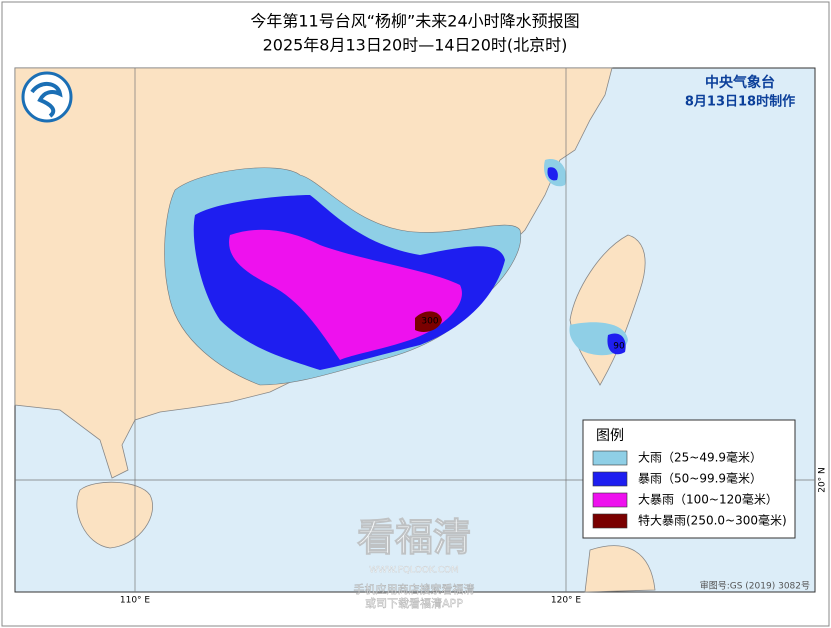  I want to click on hainan, so click(114, 515).